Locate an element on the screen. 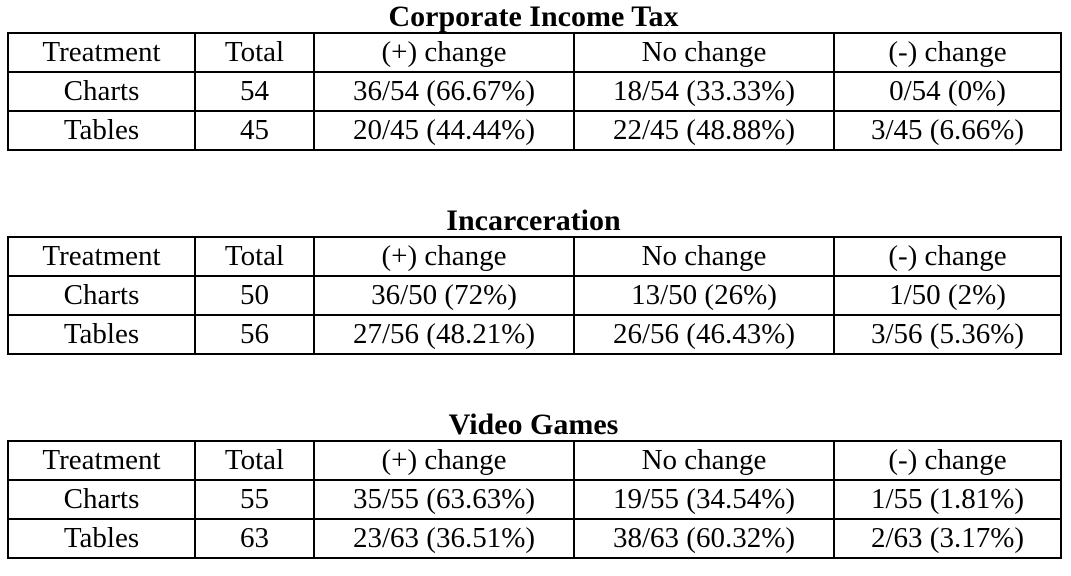  table-cell: 56 is located at coordinates (254, 334).